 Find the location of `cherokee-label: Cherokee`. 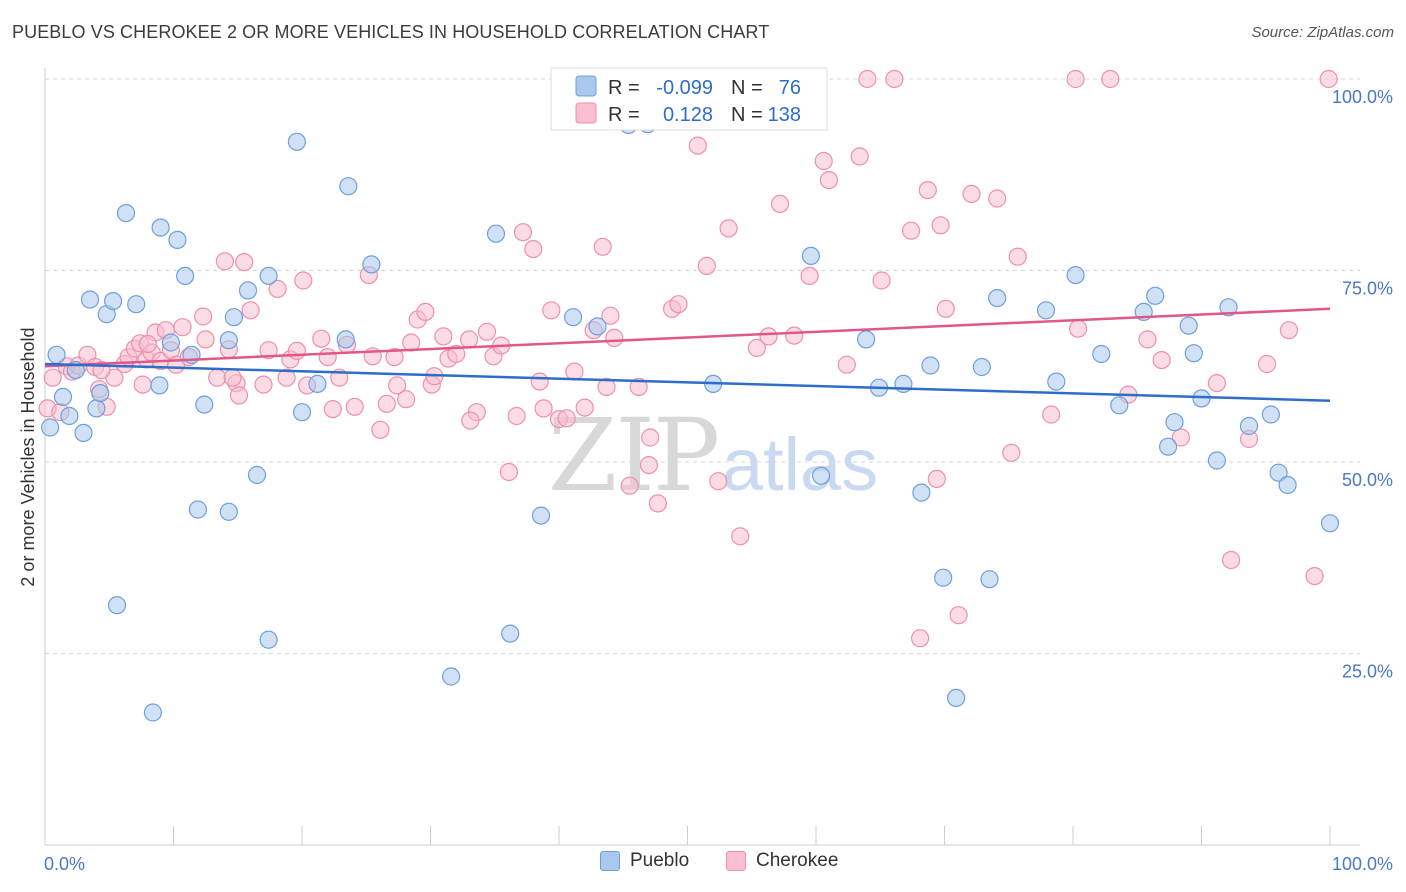

cherokee-label: Cherokee is located at coordinates (797, 860).